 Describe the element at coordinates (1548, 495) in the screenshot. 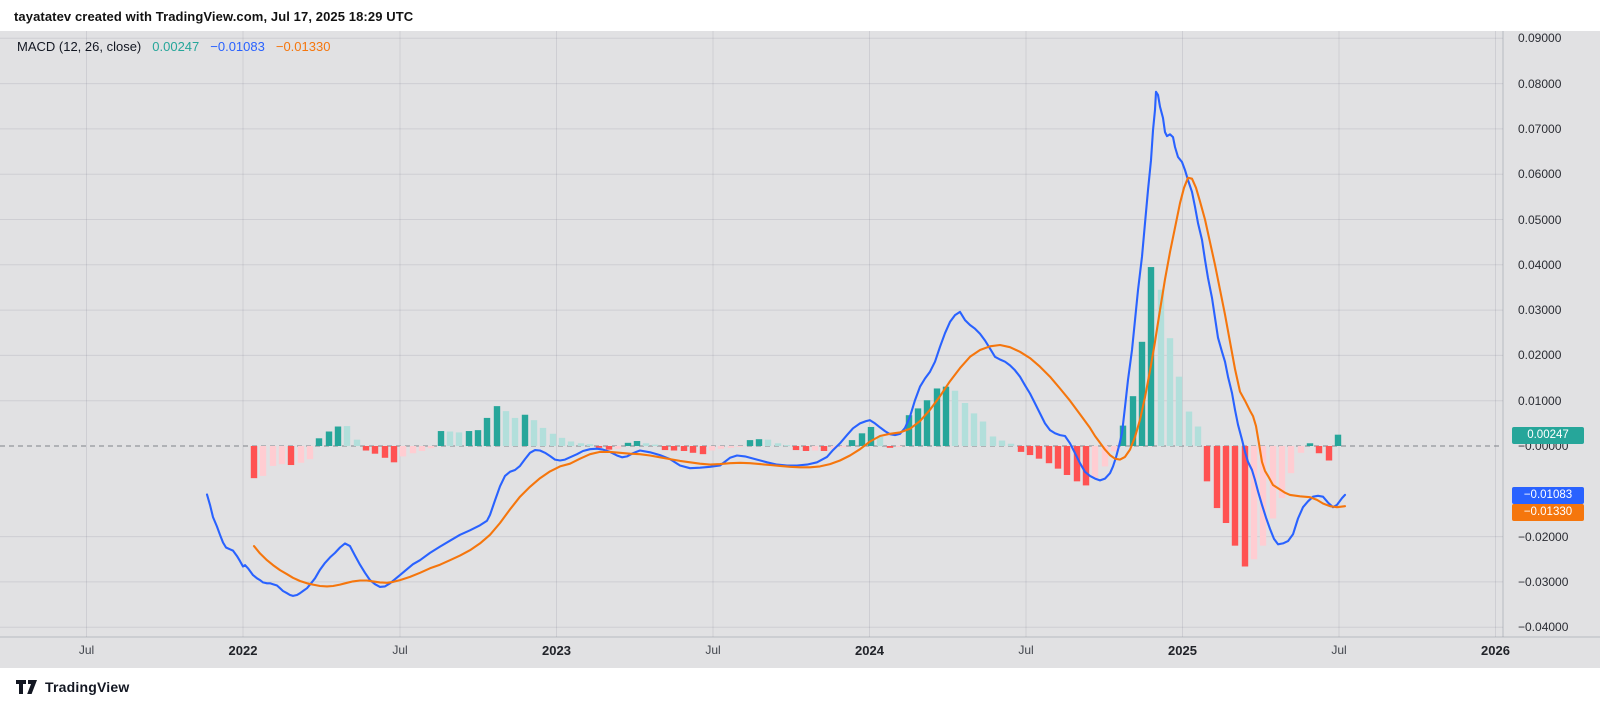

I see `price-badge-macd: −0.01083` at that location.